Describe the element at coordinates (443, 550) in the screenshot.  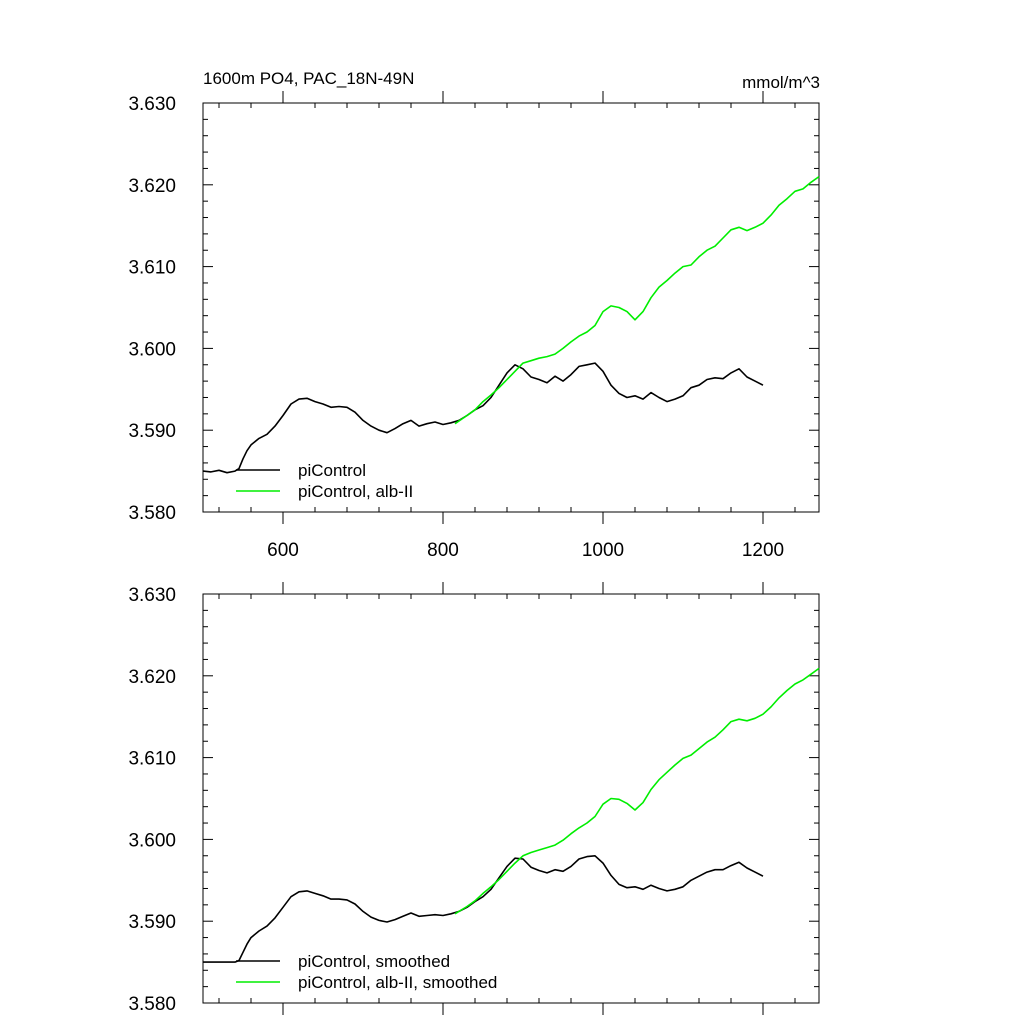
I see `x-tick-label: 800` at that location.